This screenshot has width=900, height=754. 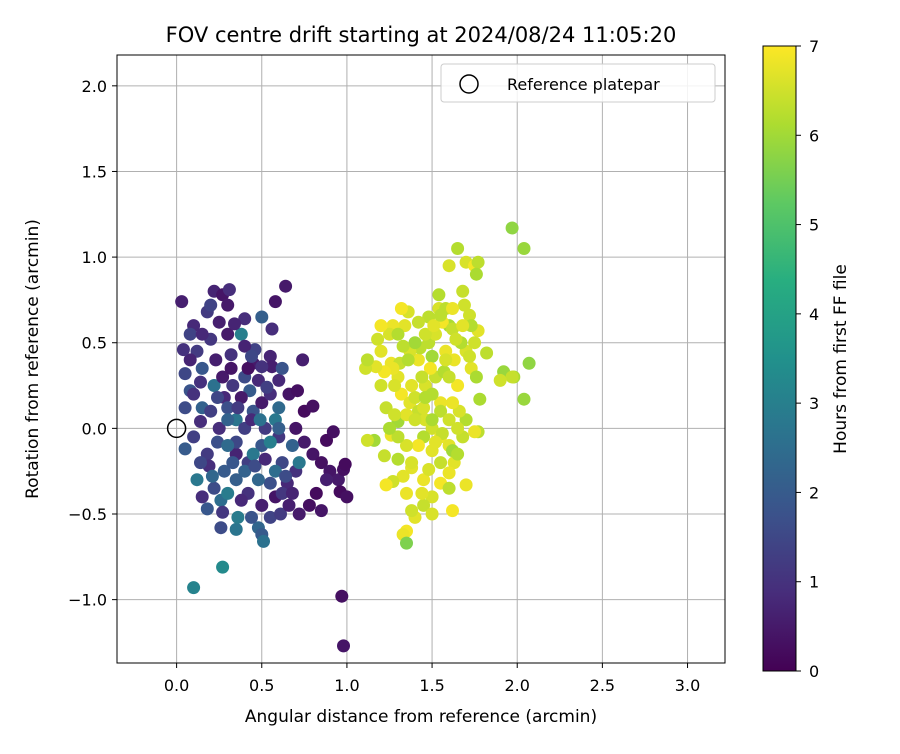 What do you see at coordinates (431, 685) in the screenshot?
I see `x-tick-label: 1.5` at bounding box center [431, 685].